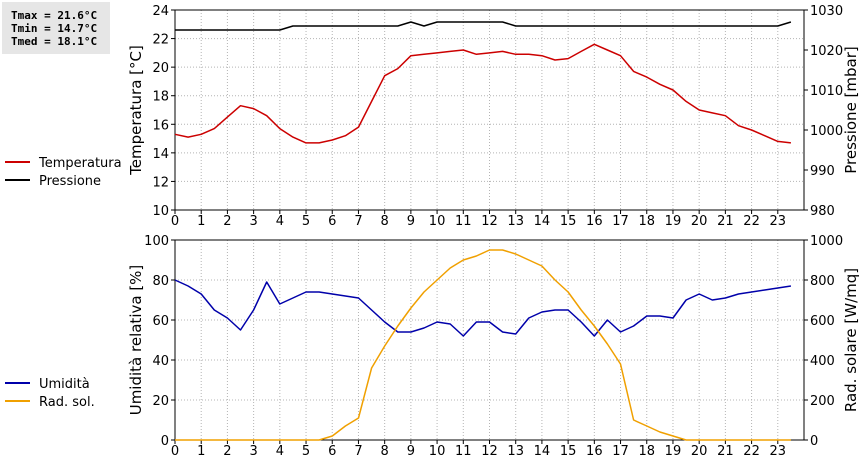  I want to click on y-left-tick-label: 14, so click(160, 154).